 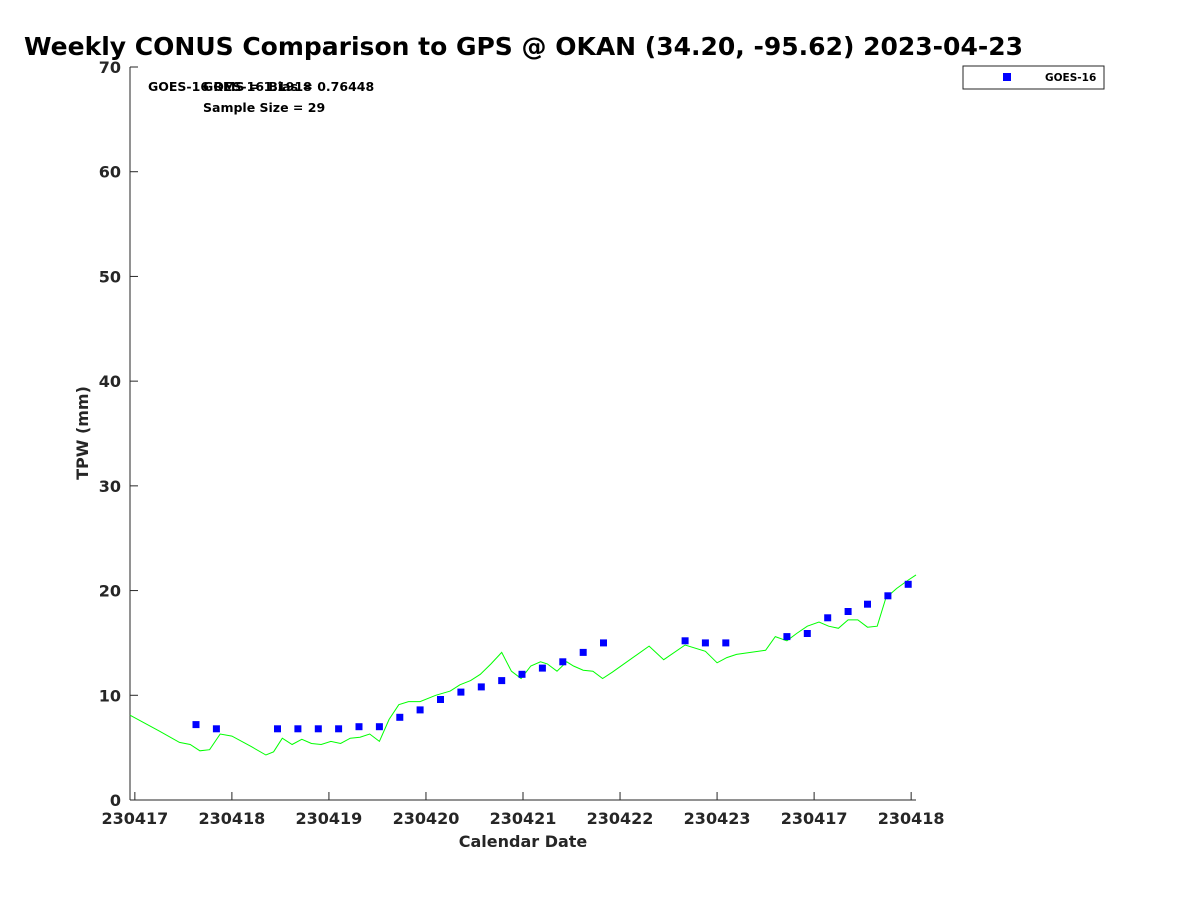 I want to click on x-tick-label: 230419, so click(x=329, y=818).